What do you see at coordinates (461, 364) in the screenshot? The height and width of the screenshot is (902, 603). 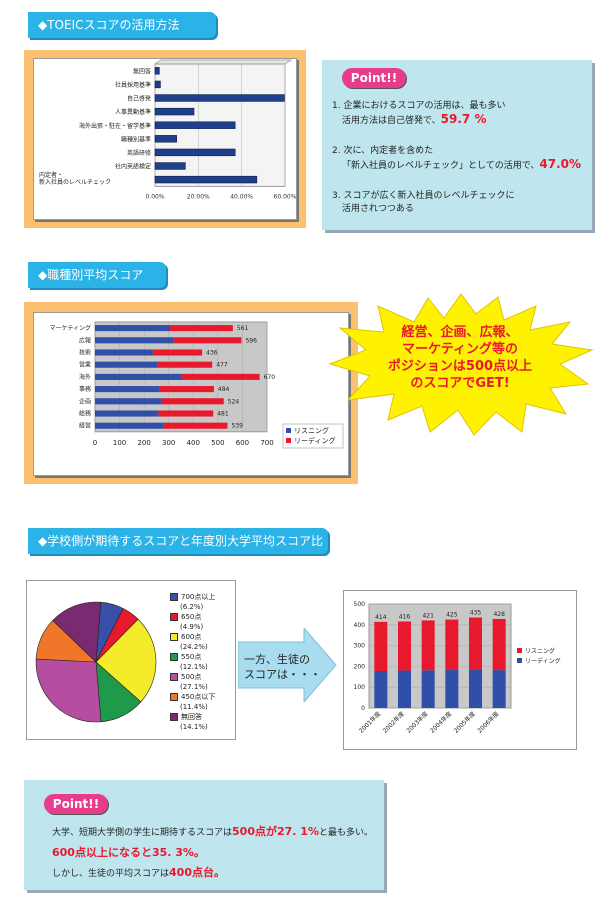 I see `starburst` at bounding box center [461, 364].